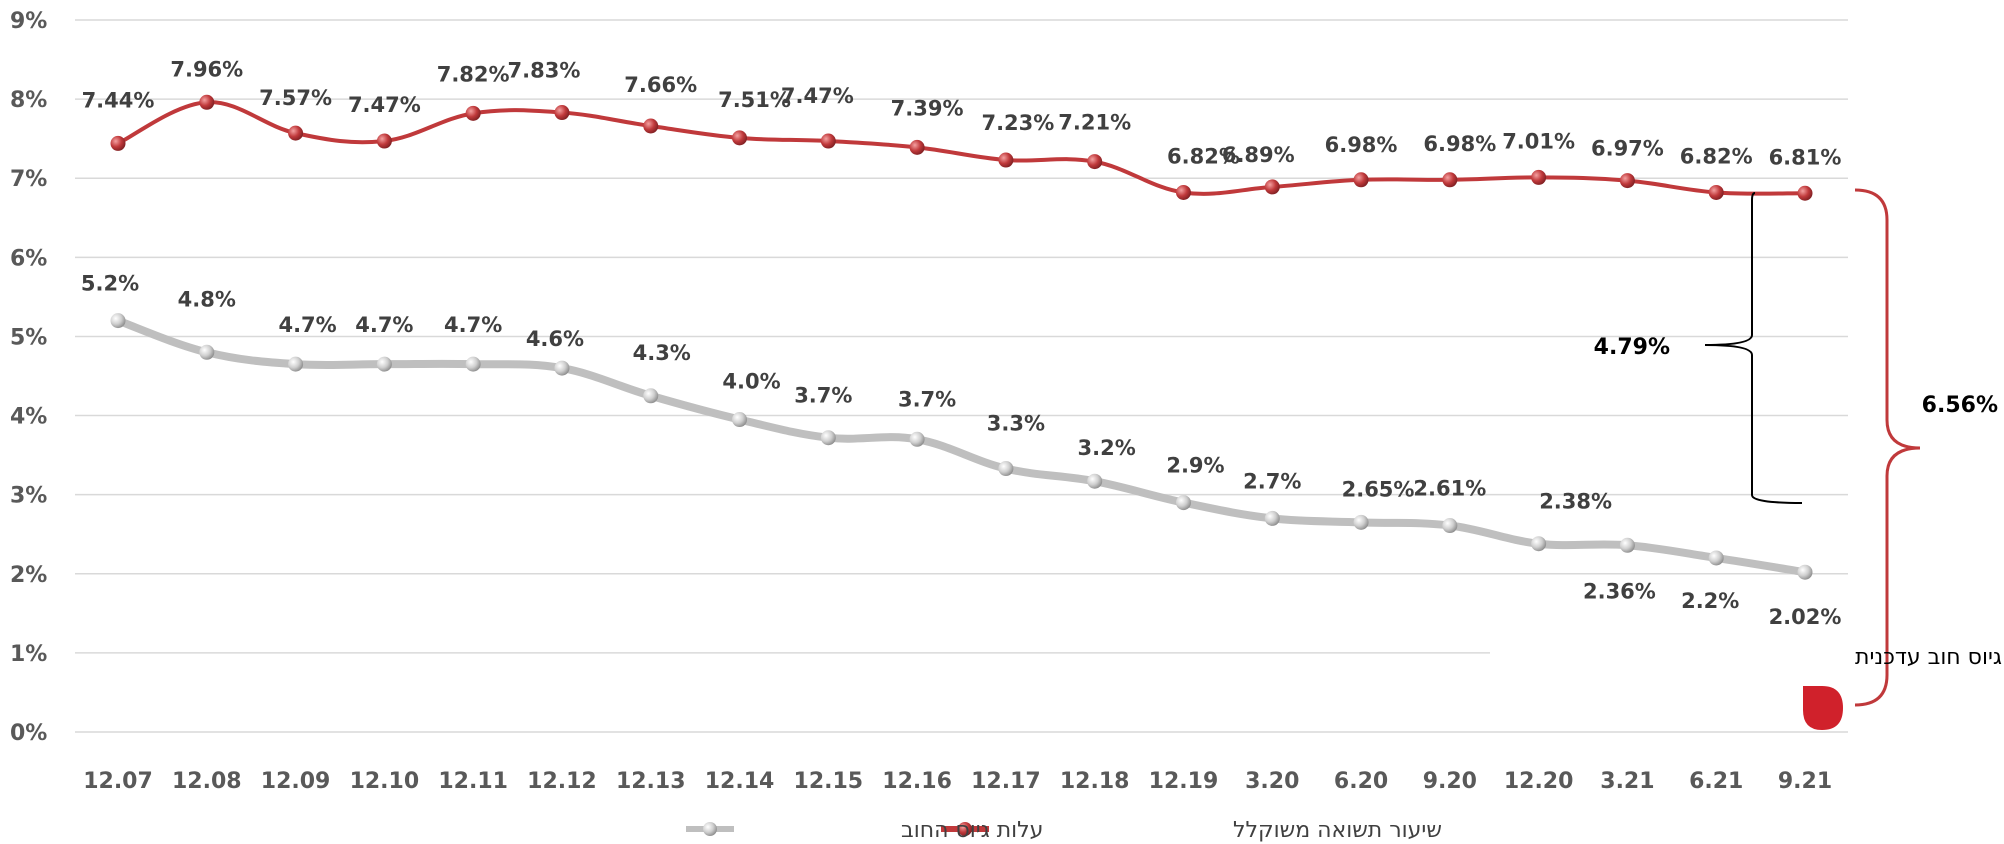  What do you see at coordinates (473, 781) in the screenshot?
I see `x-tick-label: 12.11` at bounding box center [473, 781].